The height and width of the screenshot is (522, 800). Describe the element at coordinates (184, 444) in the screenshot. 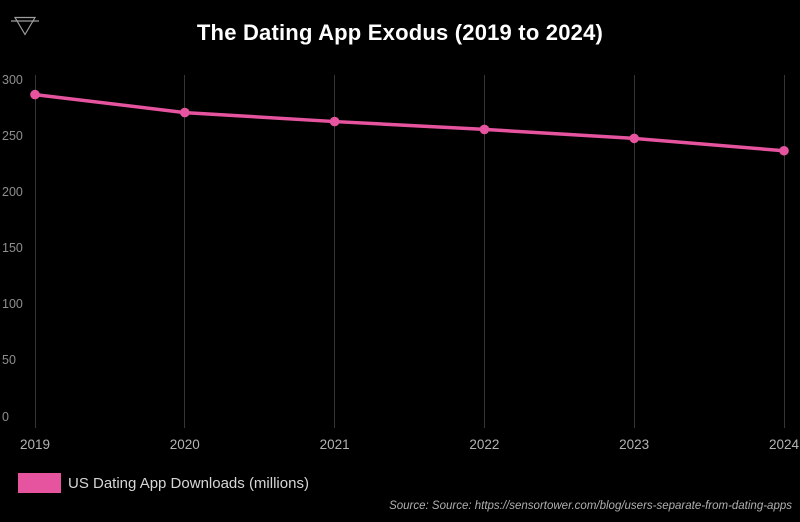

I see `x-tick-label-2020: 2020` at that location.